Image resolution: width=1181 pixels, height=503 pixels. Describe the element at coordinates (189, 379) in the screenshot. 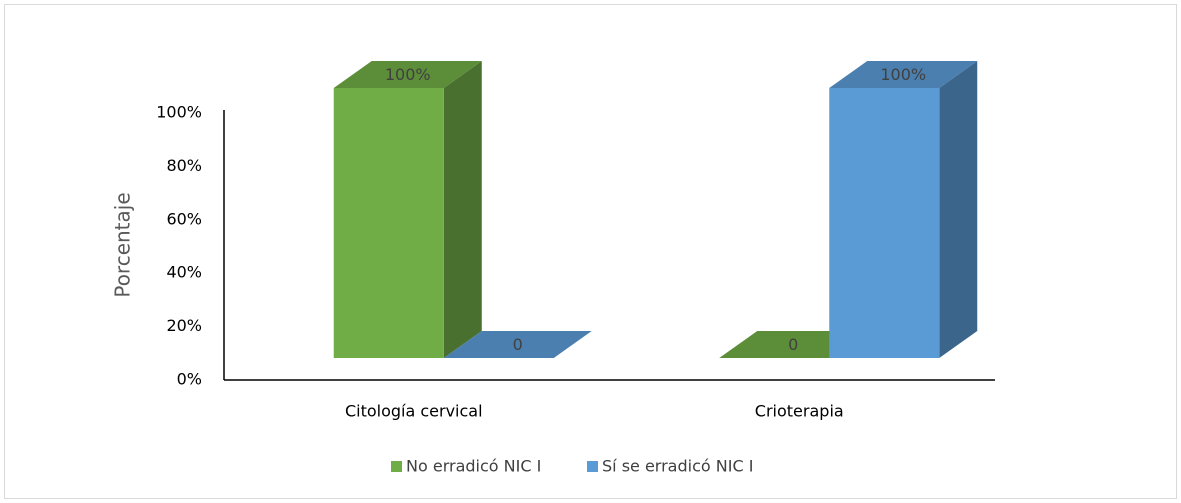

I see `y-tick-label: 0%` at that location.